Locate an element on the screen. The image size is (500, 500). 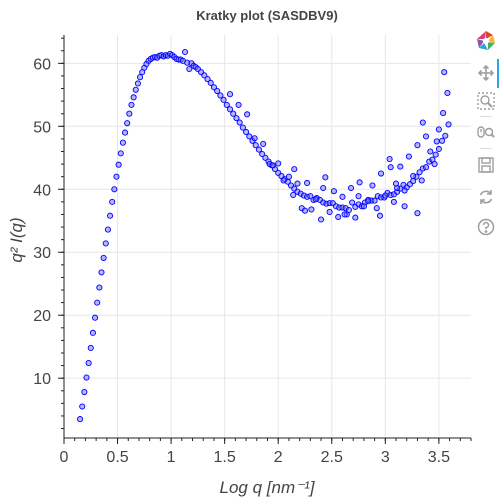
y-tick-label: 60 is located at coordinates (42, 64).